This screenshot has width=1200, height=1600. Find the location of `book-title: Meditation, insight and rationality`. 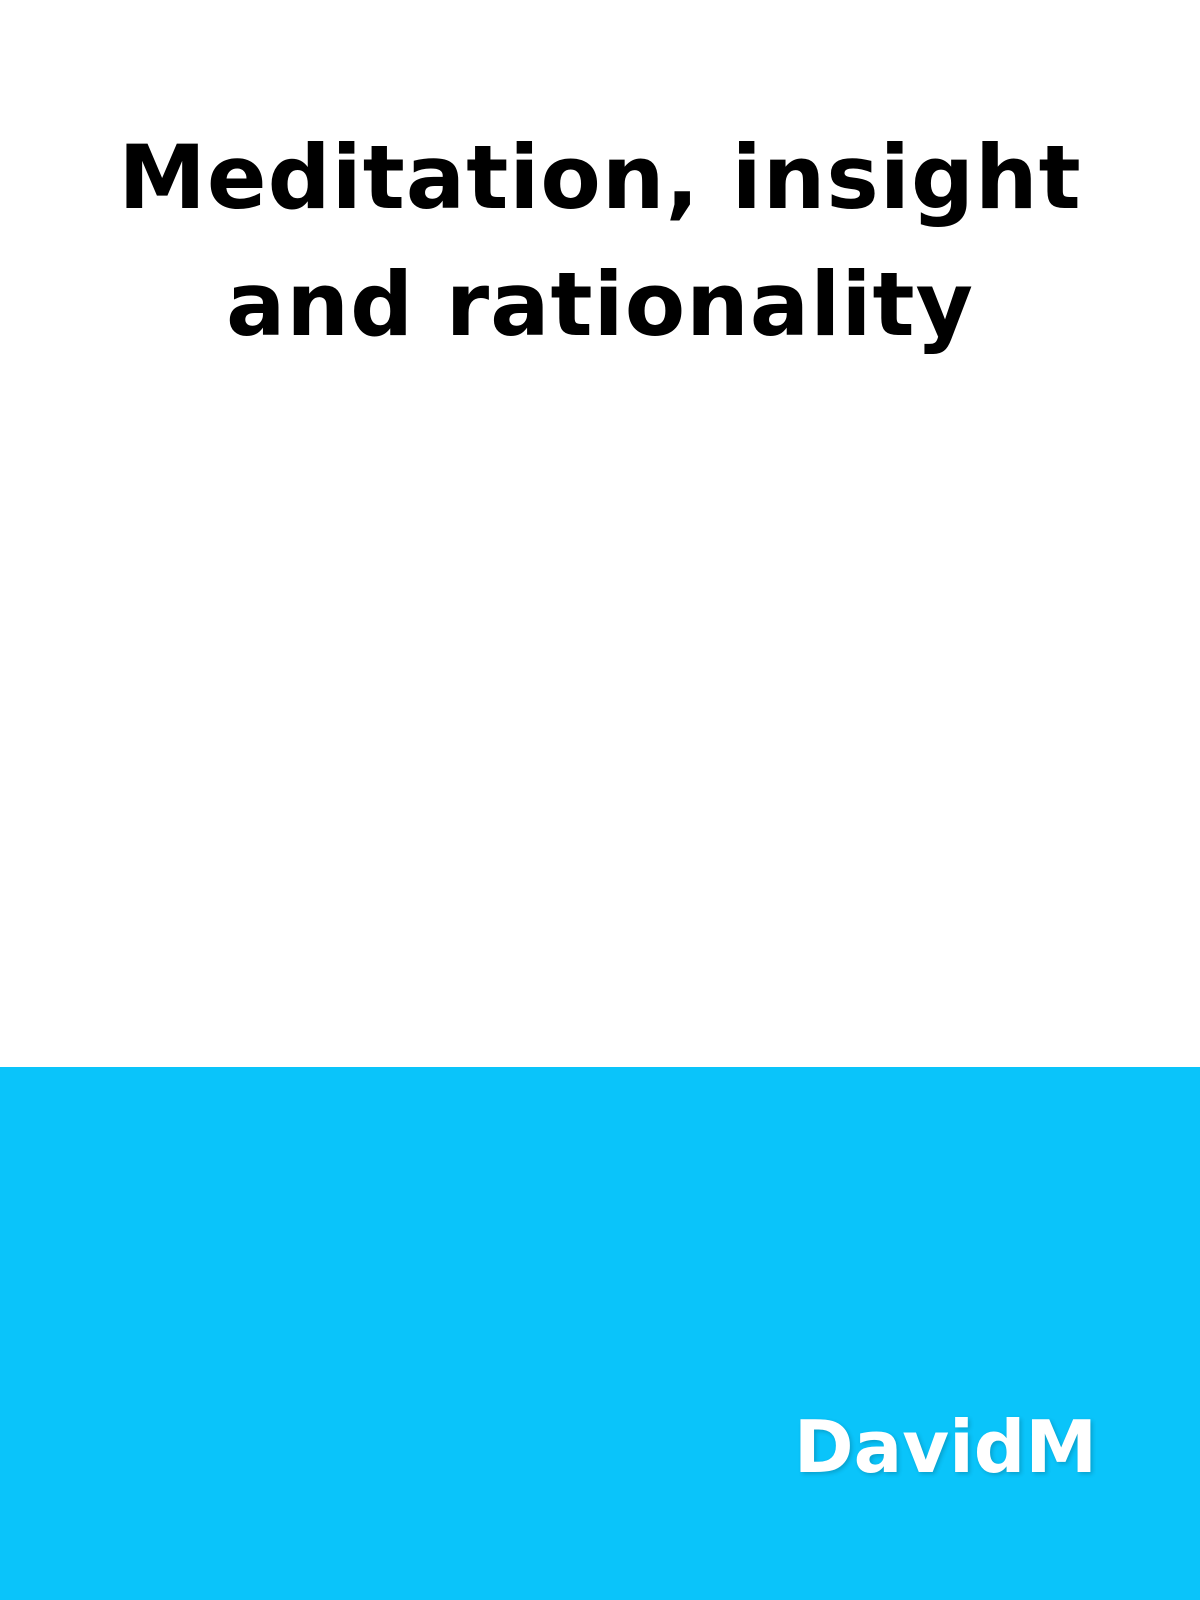

book-title: Meditation, insight and rationality is located at coordinates (600, 241).